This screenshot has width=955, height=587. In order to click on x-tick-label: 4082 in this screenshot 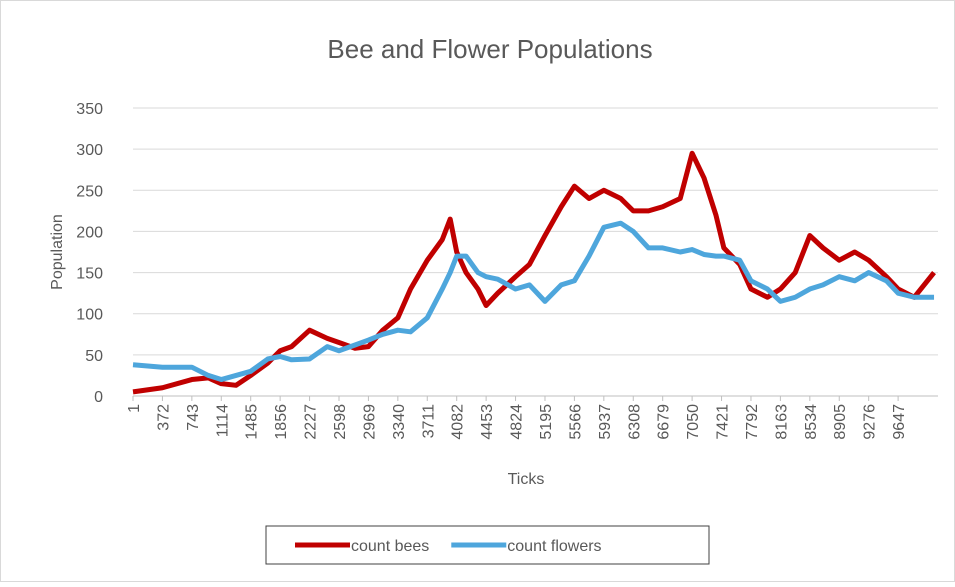, I will do `click(458, 422)`.